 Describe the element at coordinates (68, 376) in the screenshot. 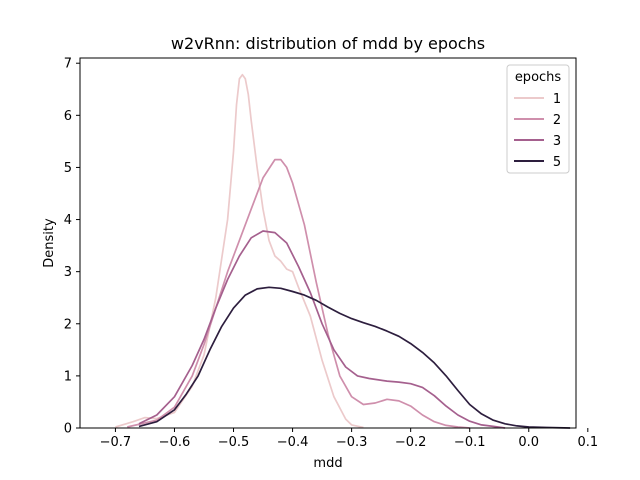

I see `y-tick-label: 1` at that location.